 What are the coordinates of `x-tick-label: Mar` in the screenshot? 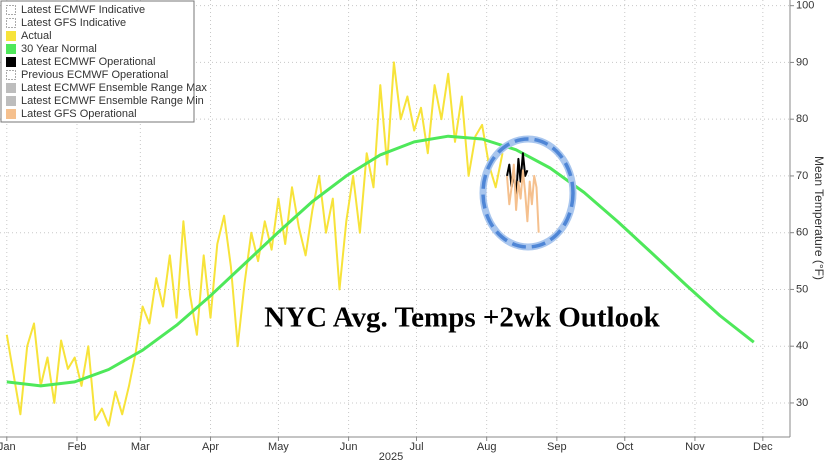 It's located at (140, 447).